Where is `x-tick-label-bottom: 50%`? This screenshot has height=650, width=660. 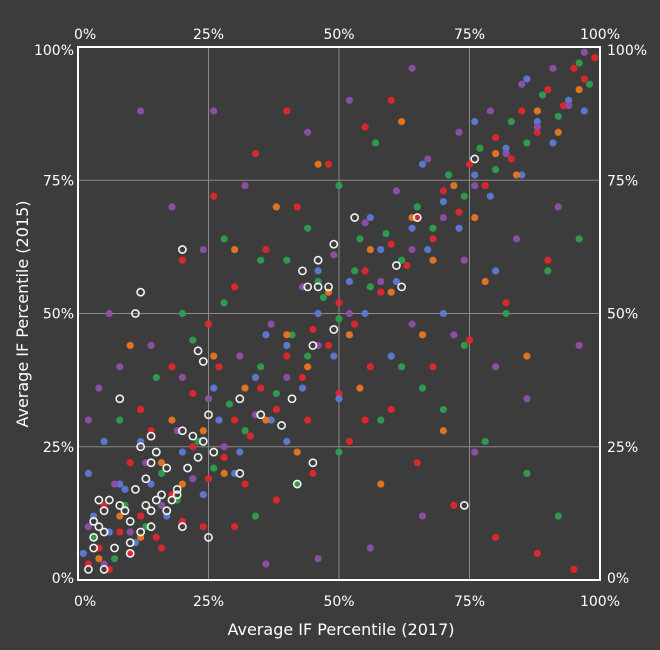 x-tick-label-bottom: 50% is located at coordinates (338, 602).